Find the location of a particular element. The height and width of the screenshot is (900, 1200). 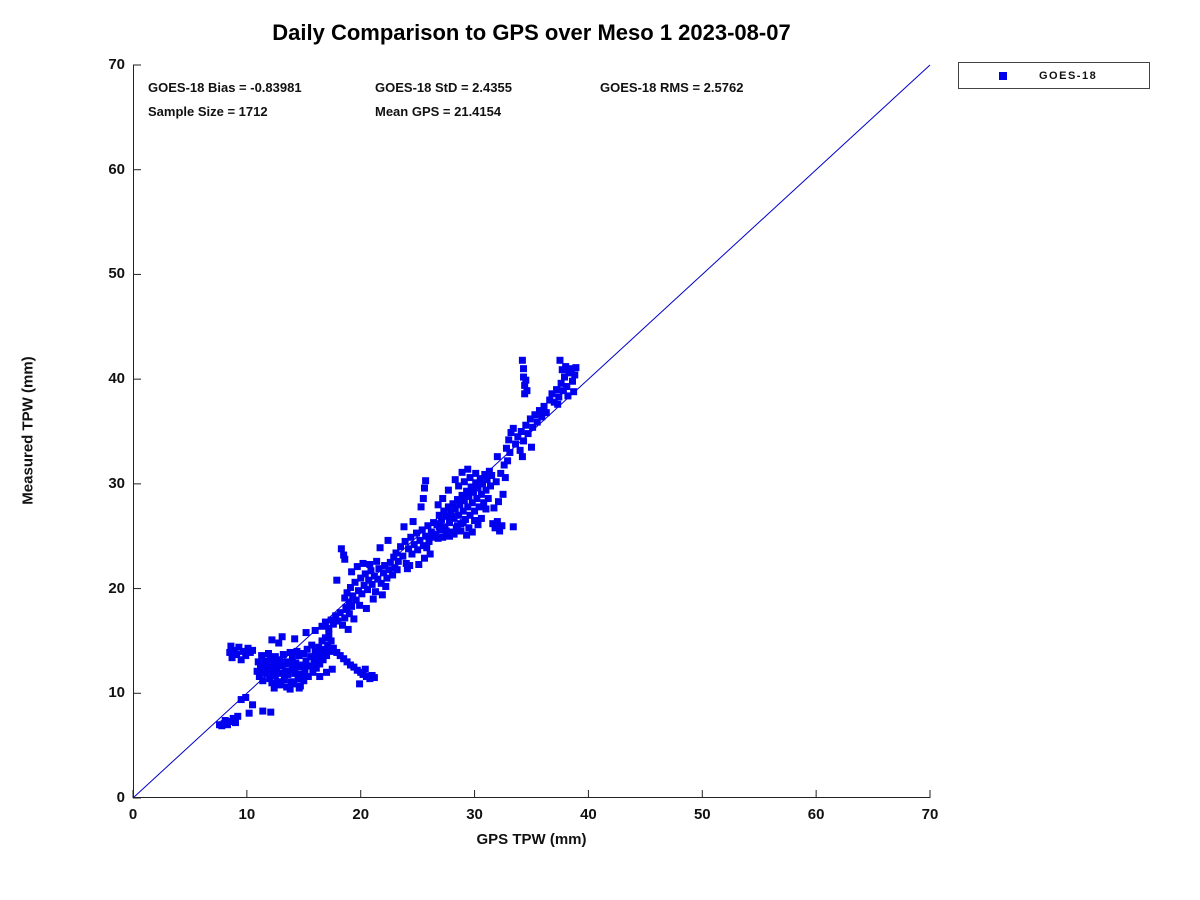

y-axis-label: Measured TPW (mm) is located at coordinates (28, 430).